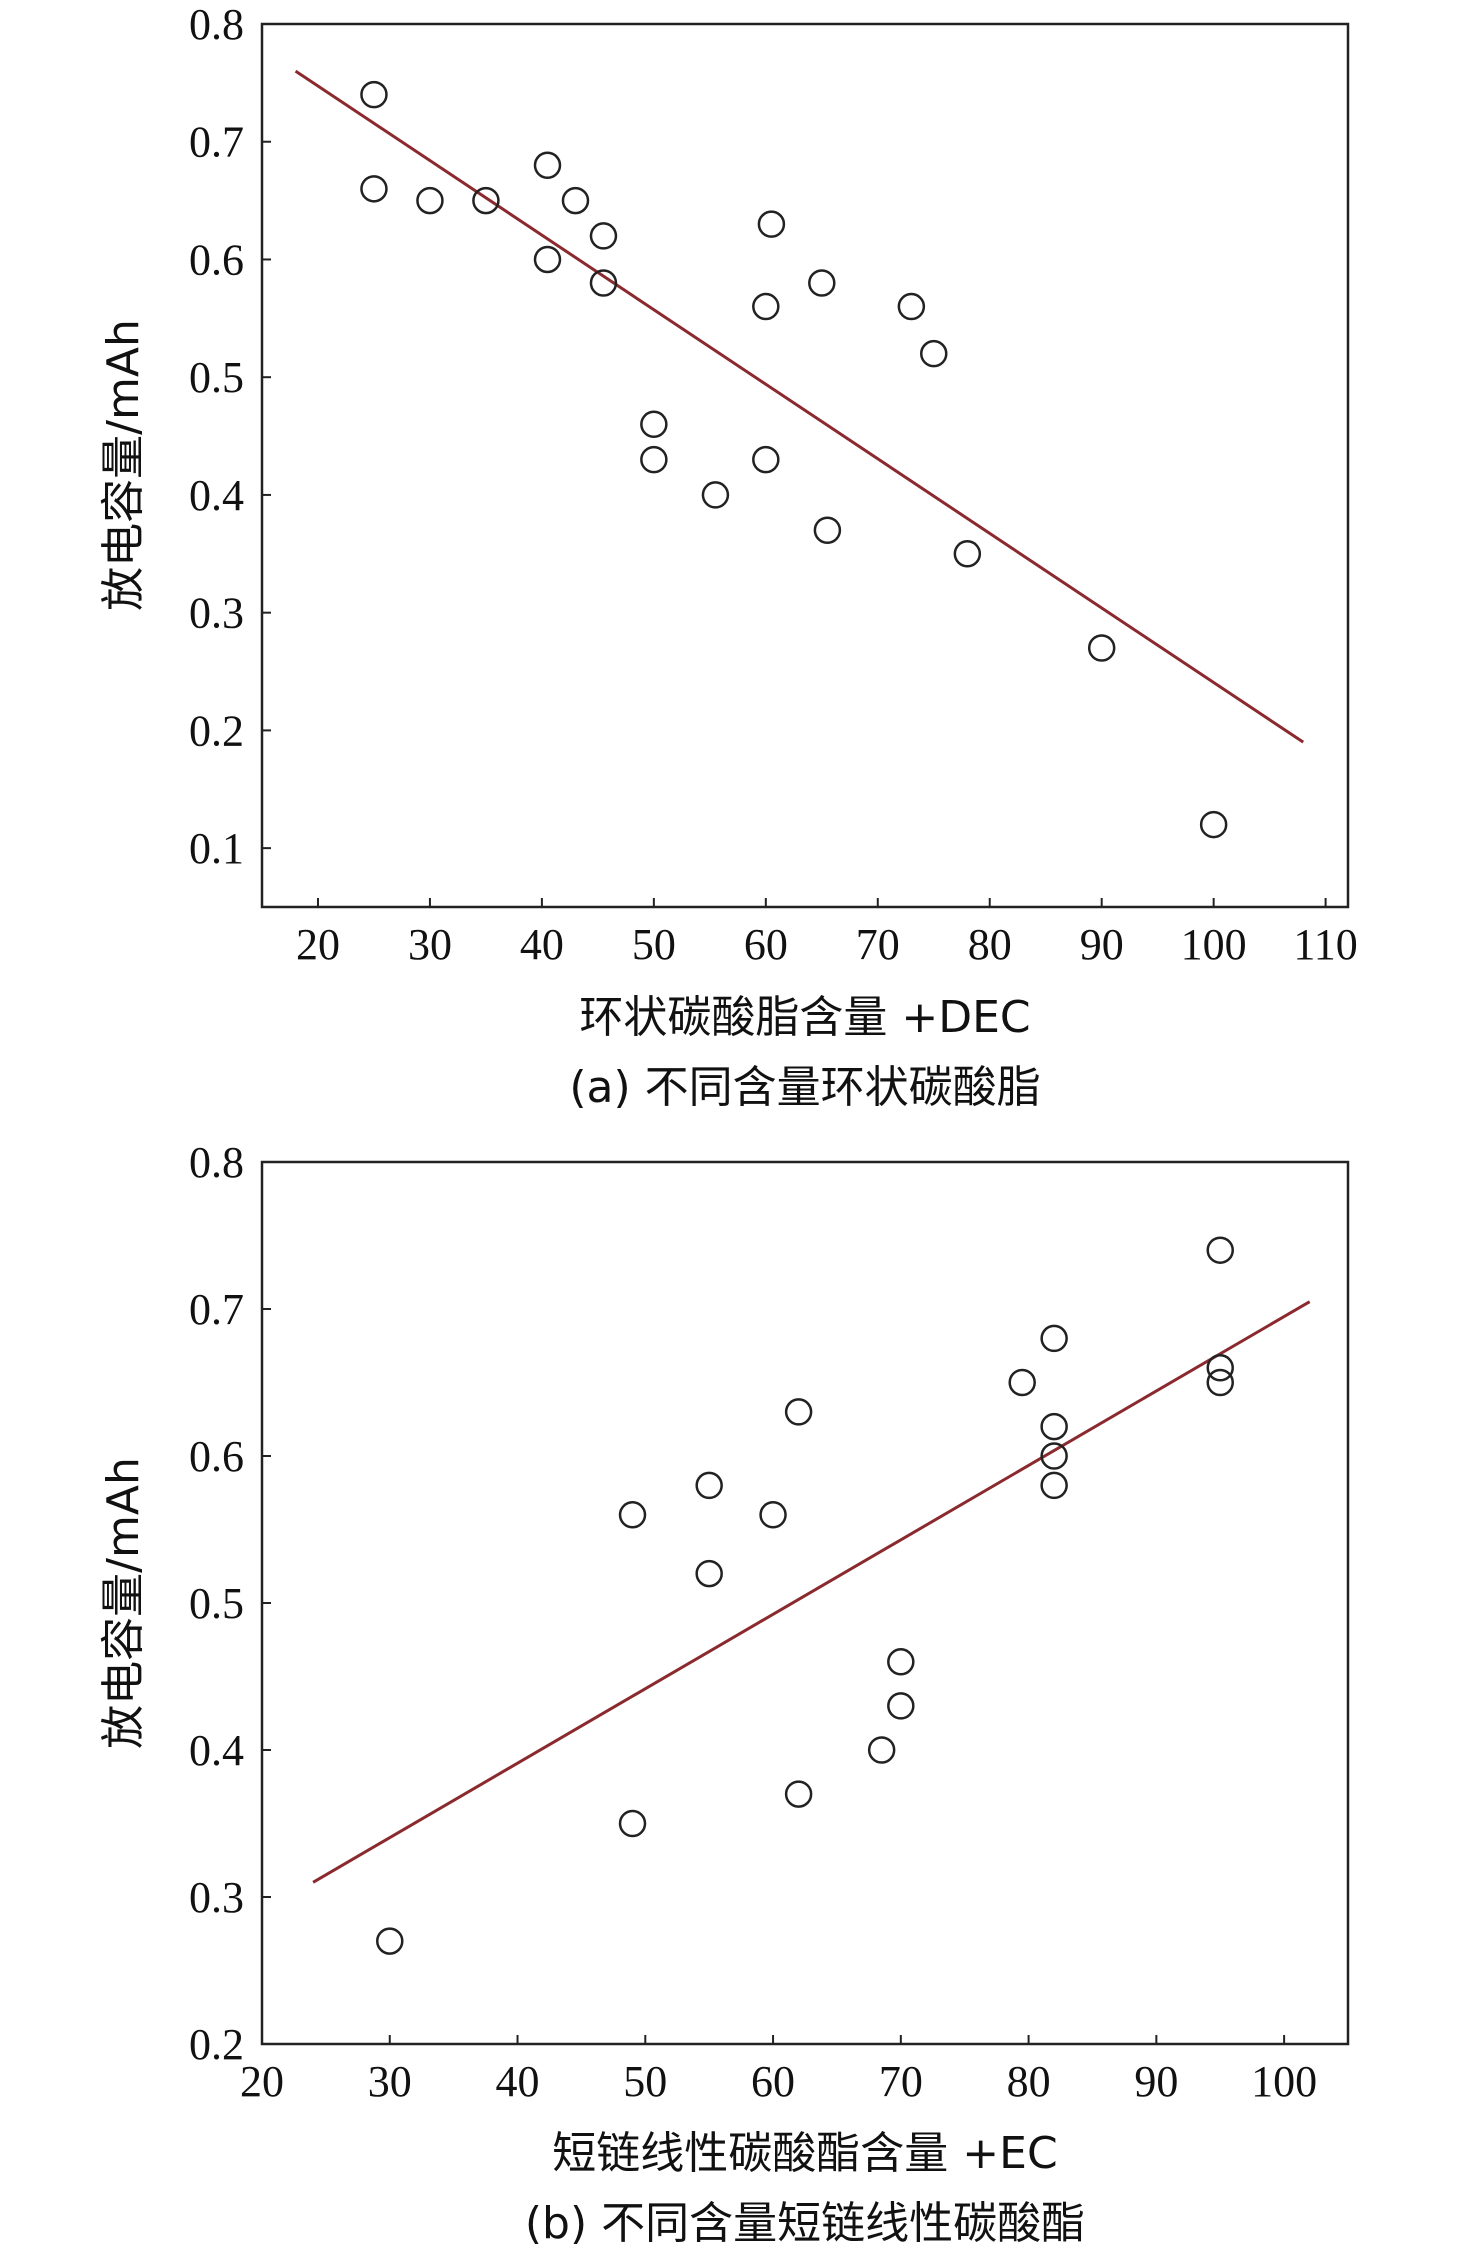  I want to click on y-axis-title-b: 放电容量/mAh, so click(123, 1603).